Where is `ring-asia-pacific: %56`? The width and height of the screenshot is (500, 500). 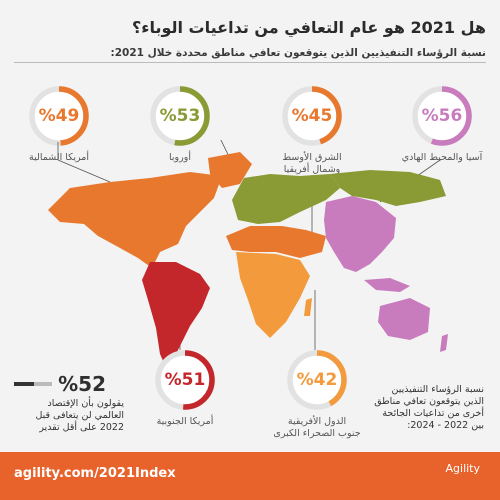 ring-asia-pacific: %56 is located at coordinates (442, 116).